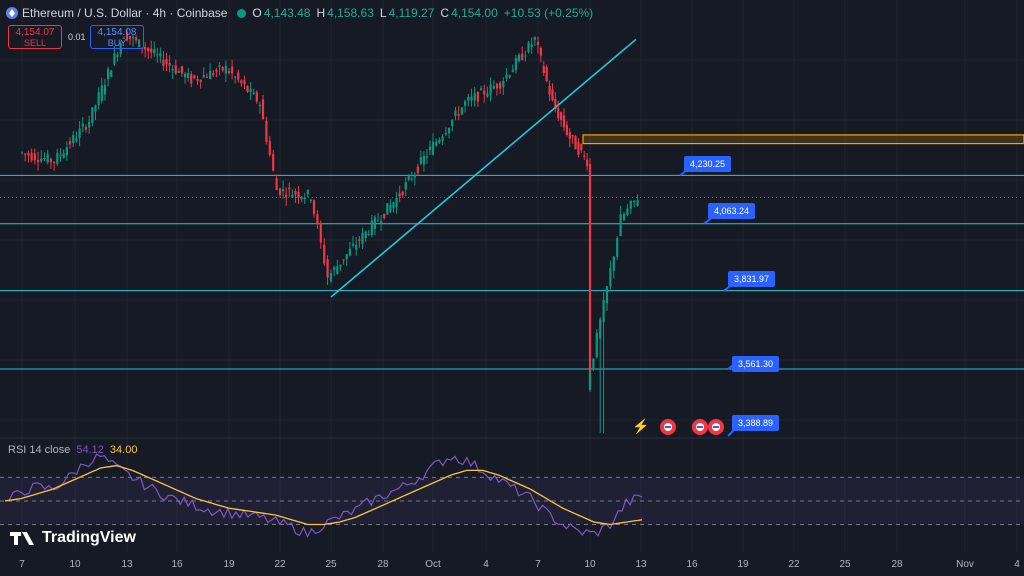 The width and height of the screenshot is (1024, 576). What do you see at coordinates (965, 564) in the screenshot?
I see `x-tick-label: Nov` at bounding box center [965, 564].